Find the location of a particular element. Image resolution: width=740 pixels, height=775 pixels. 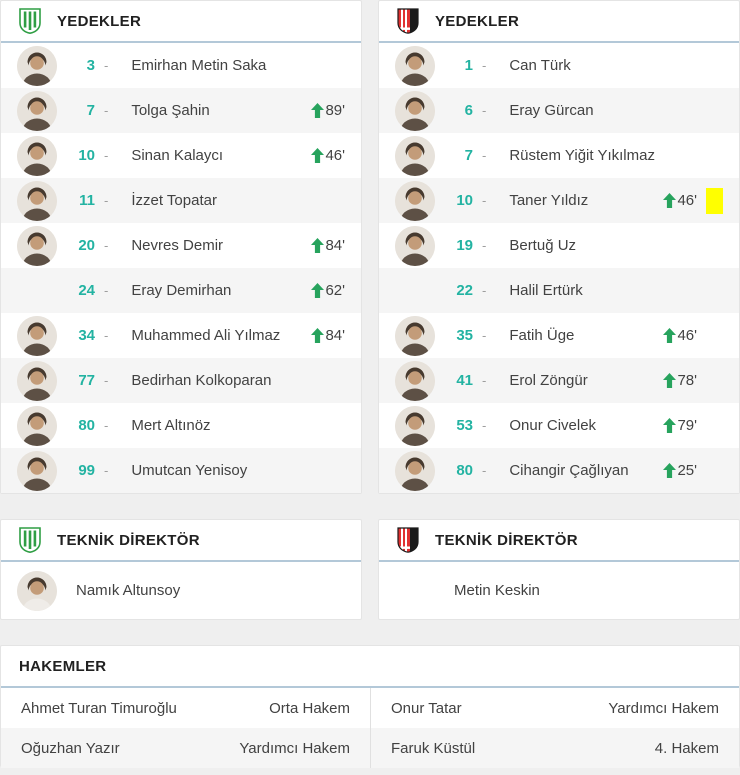

sub-minute: 25' is located at coordinates (687, 470).